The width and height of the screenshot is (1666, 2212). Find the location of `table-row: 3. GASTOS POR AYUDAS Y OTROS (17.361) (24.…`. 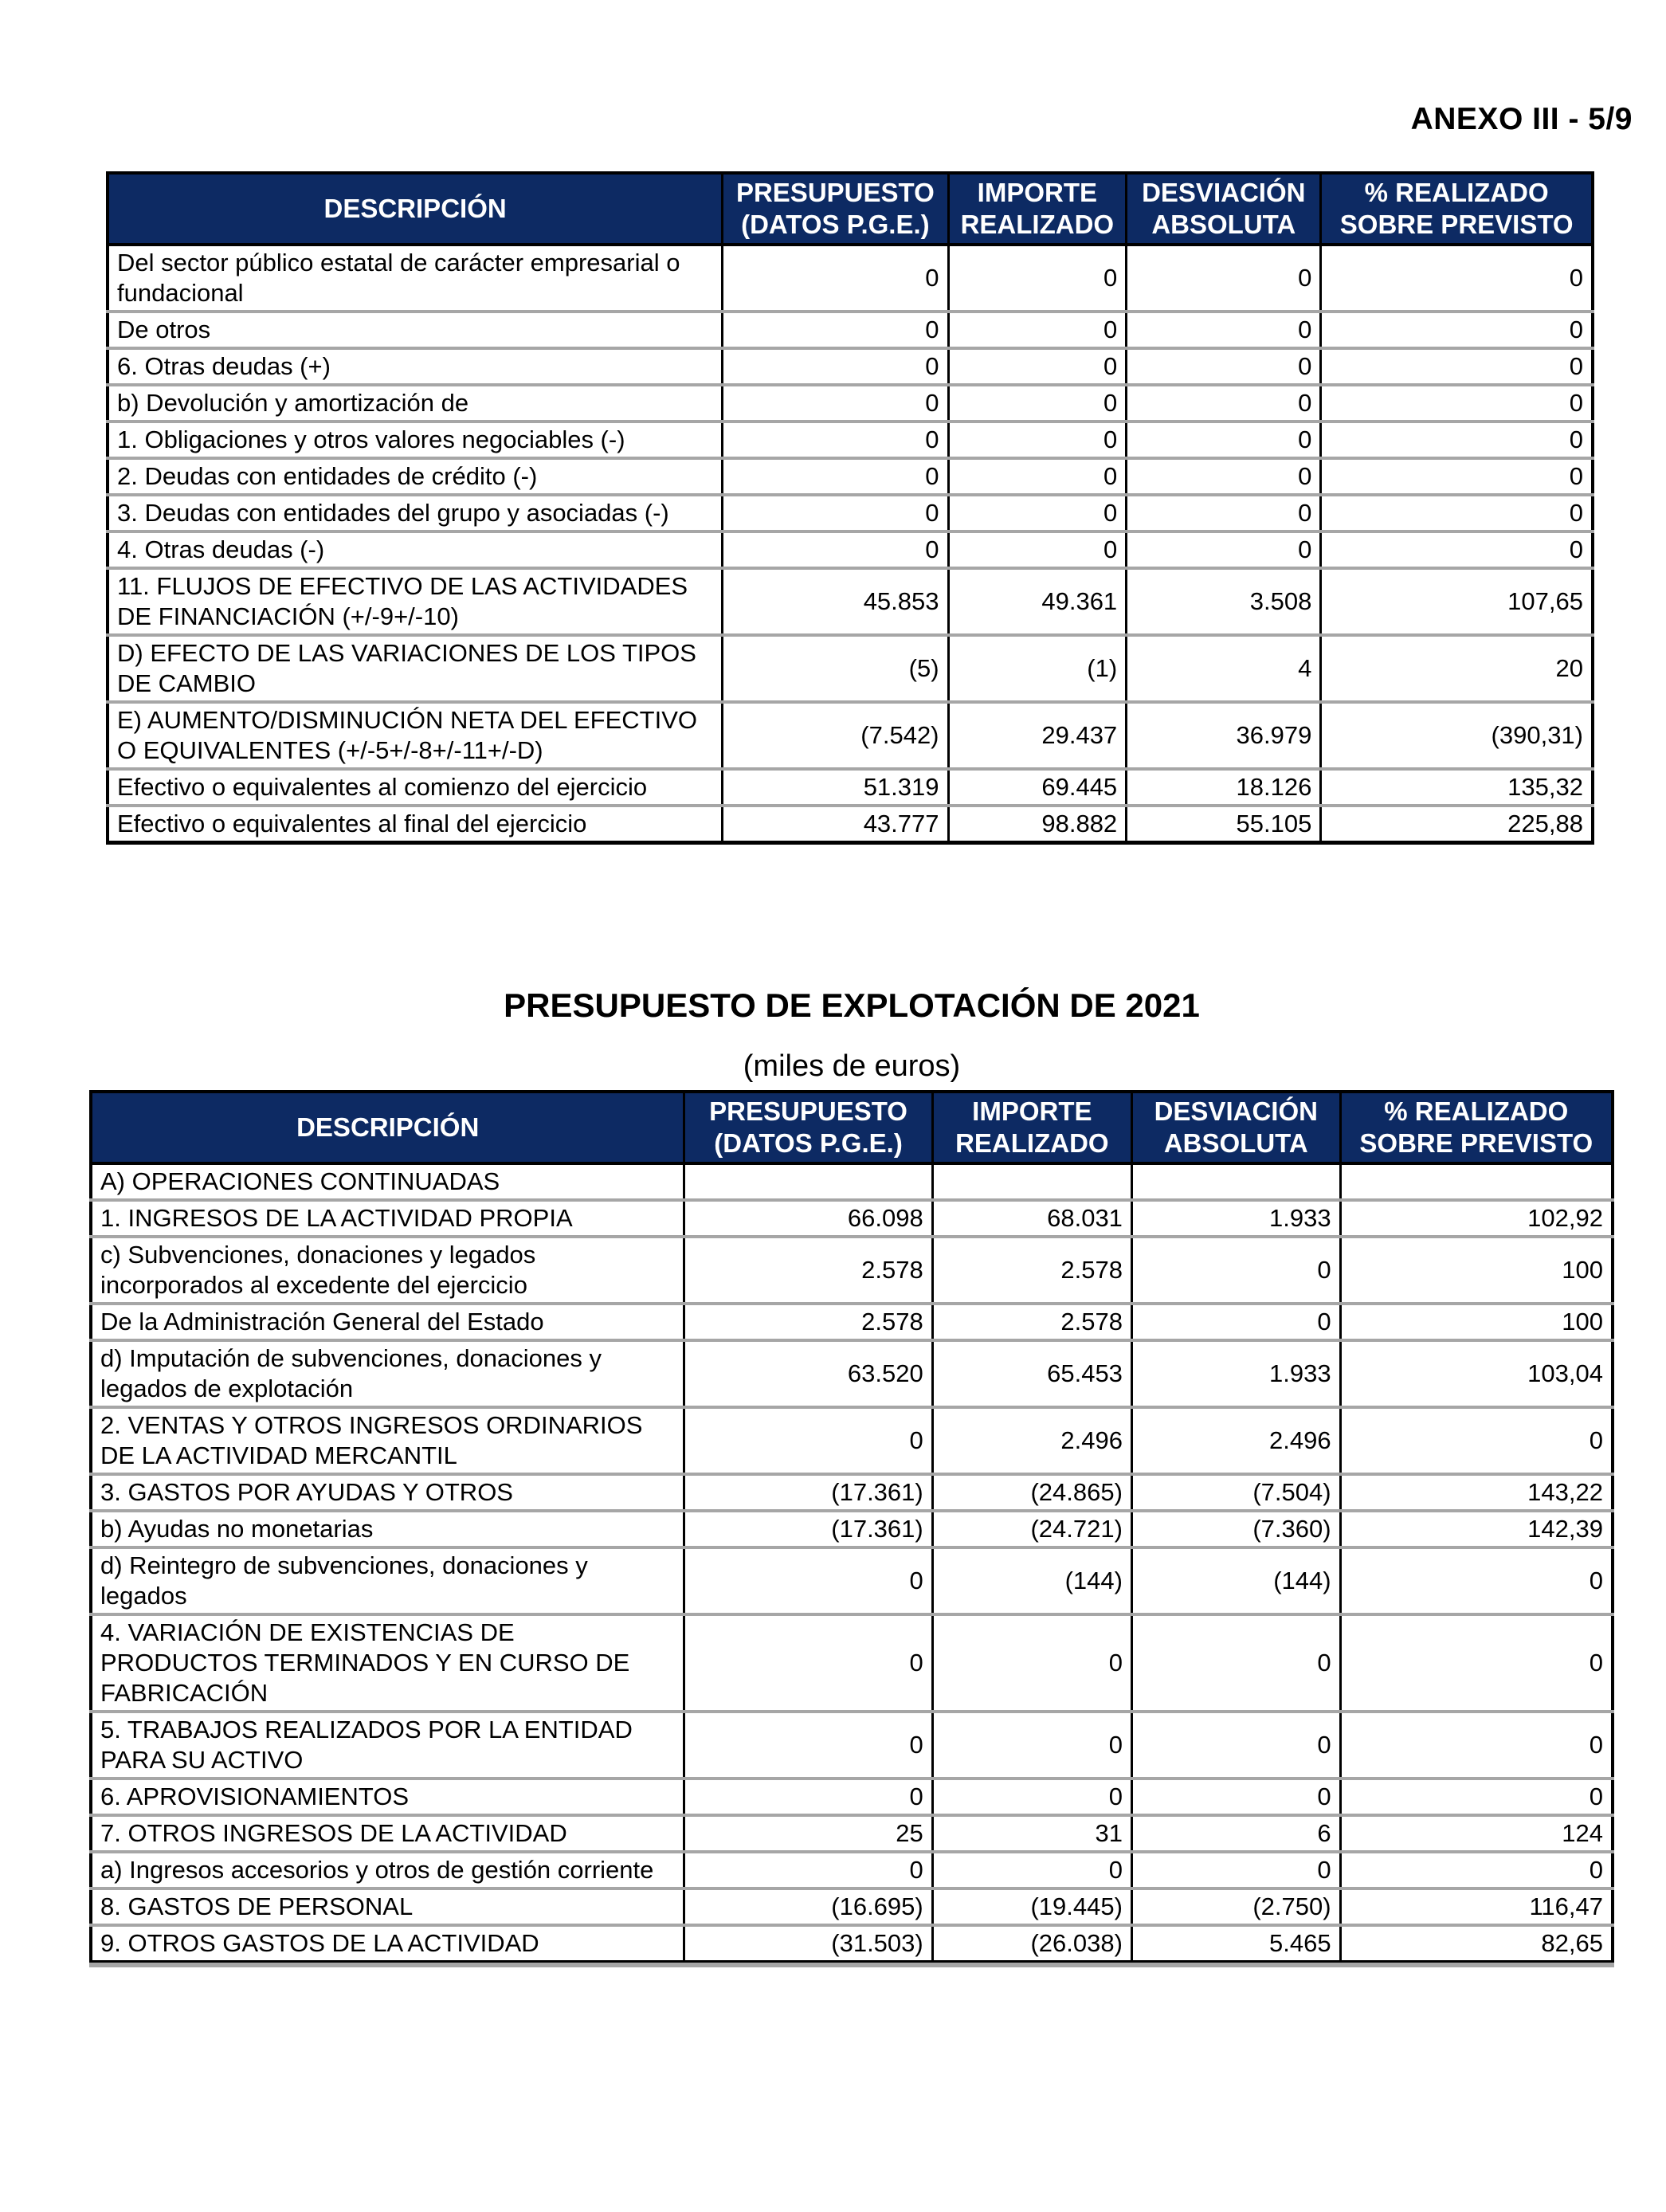

table-row: 3. GASTOS POR AYUDAS Y OTROS (17.361) (24.… is located at coordinates (852, 1492).